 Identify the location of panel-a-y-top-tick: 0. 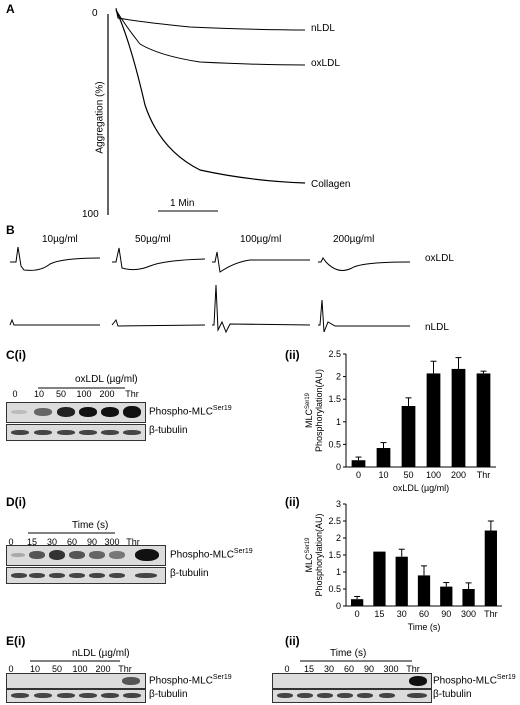
(95, 13).